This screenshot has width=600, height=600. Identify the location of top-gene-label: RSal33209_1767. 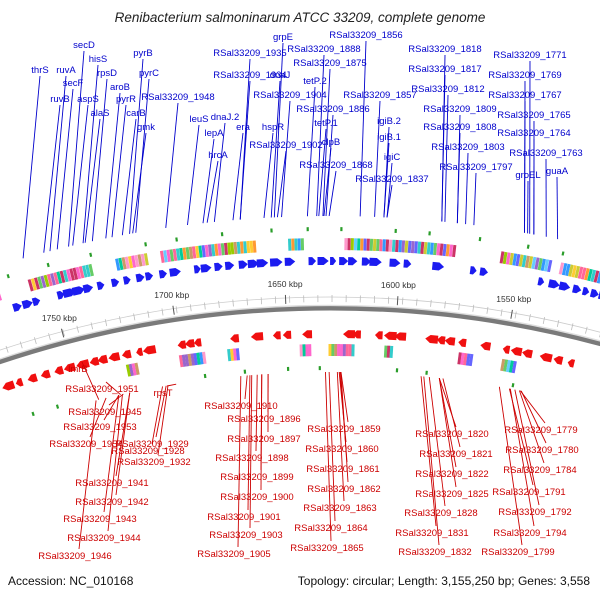
(524, 95).